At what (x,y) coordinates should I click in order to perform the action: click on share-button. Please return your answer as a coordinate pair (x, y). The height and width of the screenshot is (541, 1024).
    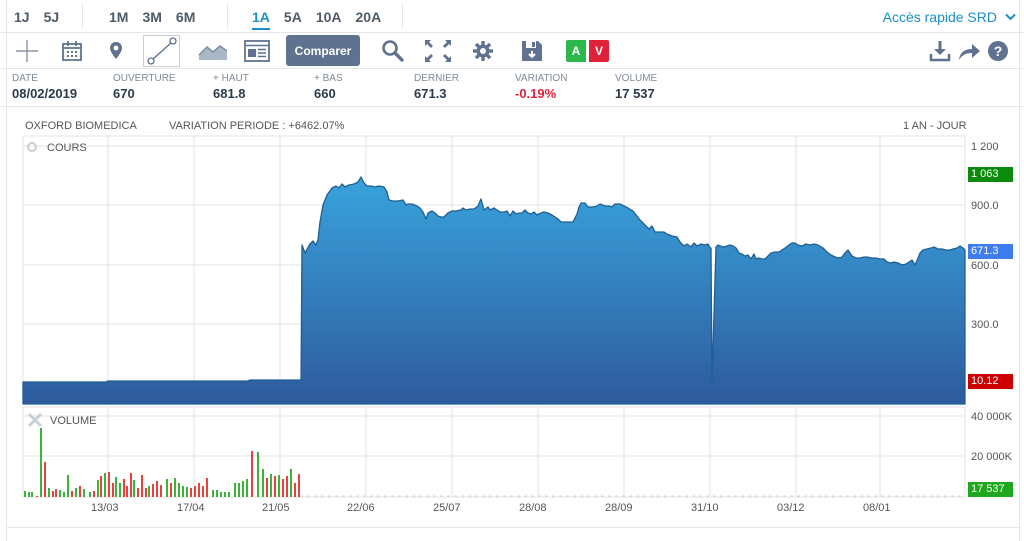
    Looking at the image, I should click on (969, 51).